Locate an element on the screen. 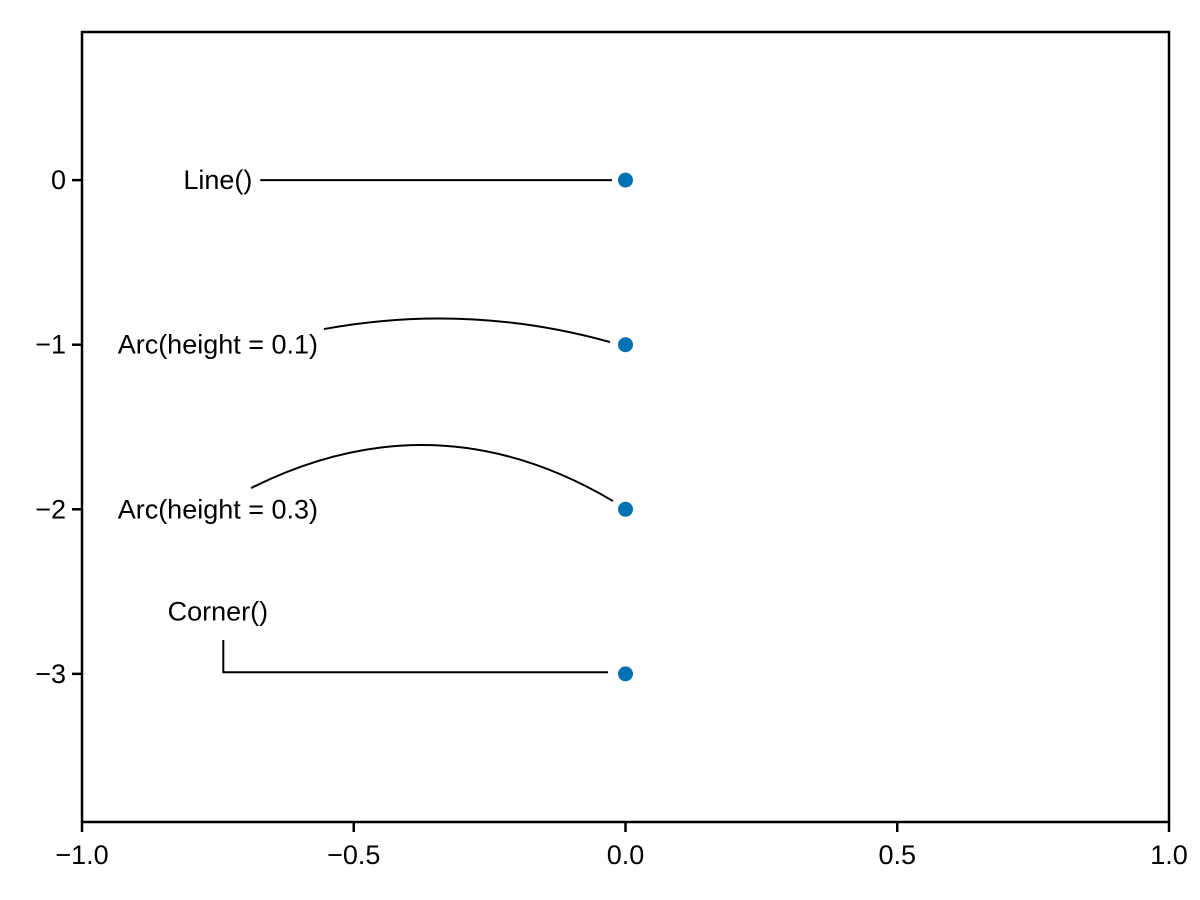 The image size is (1200, 900). y-tick-label: −1 is located at coordinates (50, 345).